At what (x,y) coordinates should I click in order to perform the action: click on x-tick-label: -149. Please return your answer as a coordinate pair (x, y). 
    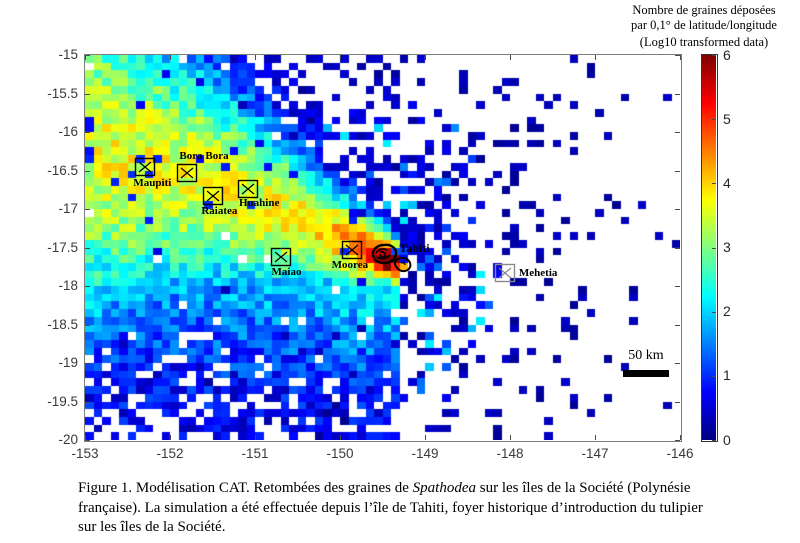
    Looking at the image, I should click on (425, 453).